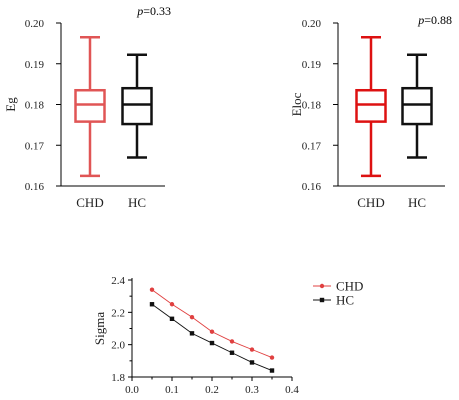  I want to click on series-chd, so click(212, 323).